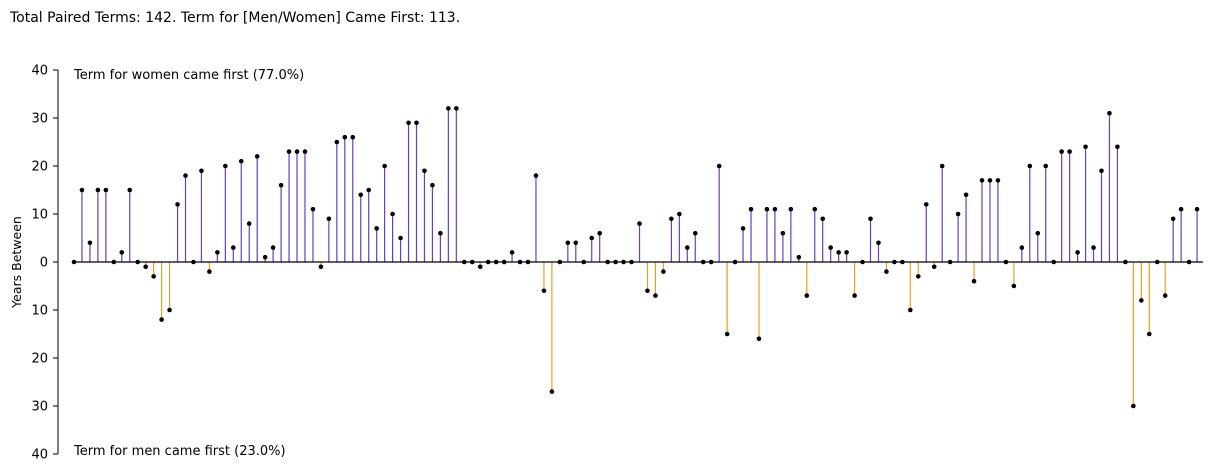  I want to click on annotation-men-first: Term for men came first (23.0%), so click(179, 451).